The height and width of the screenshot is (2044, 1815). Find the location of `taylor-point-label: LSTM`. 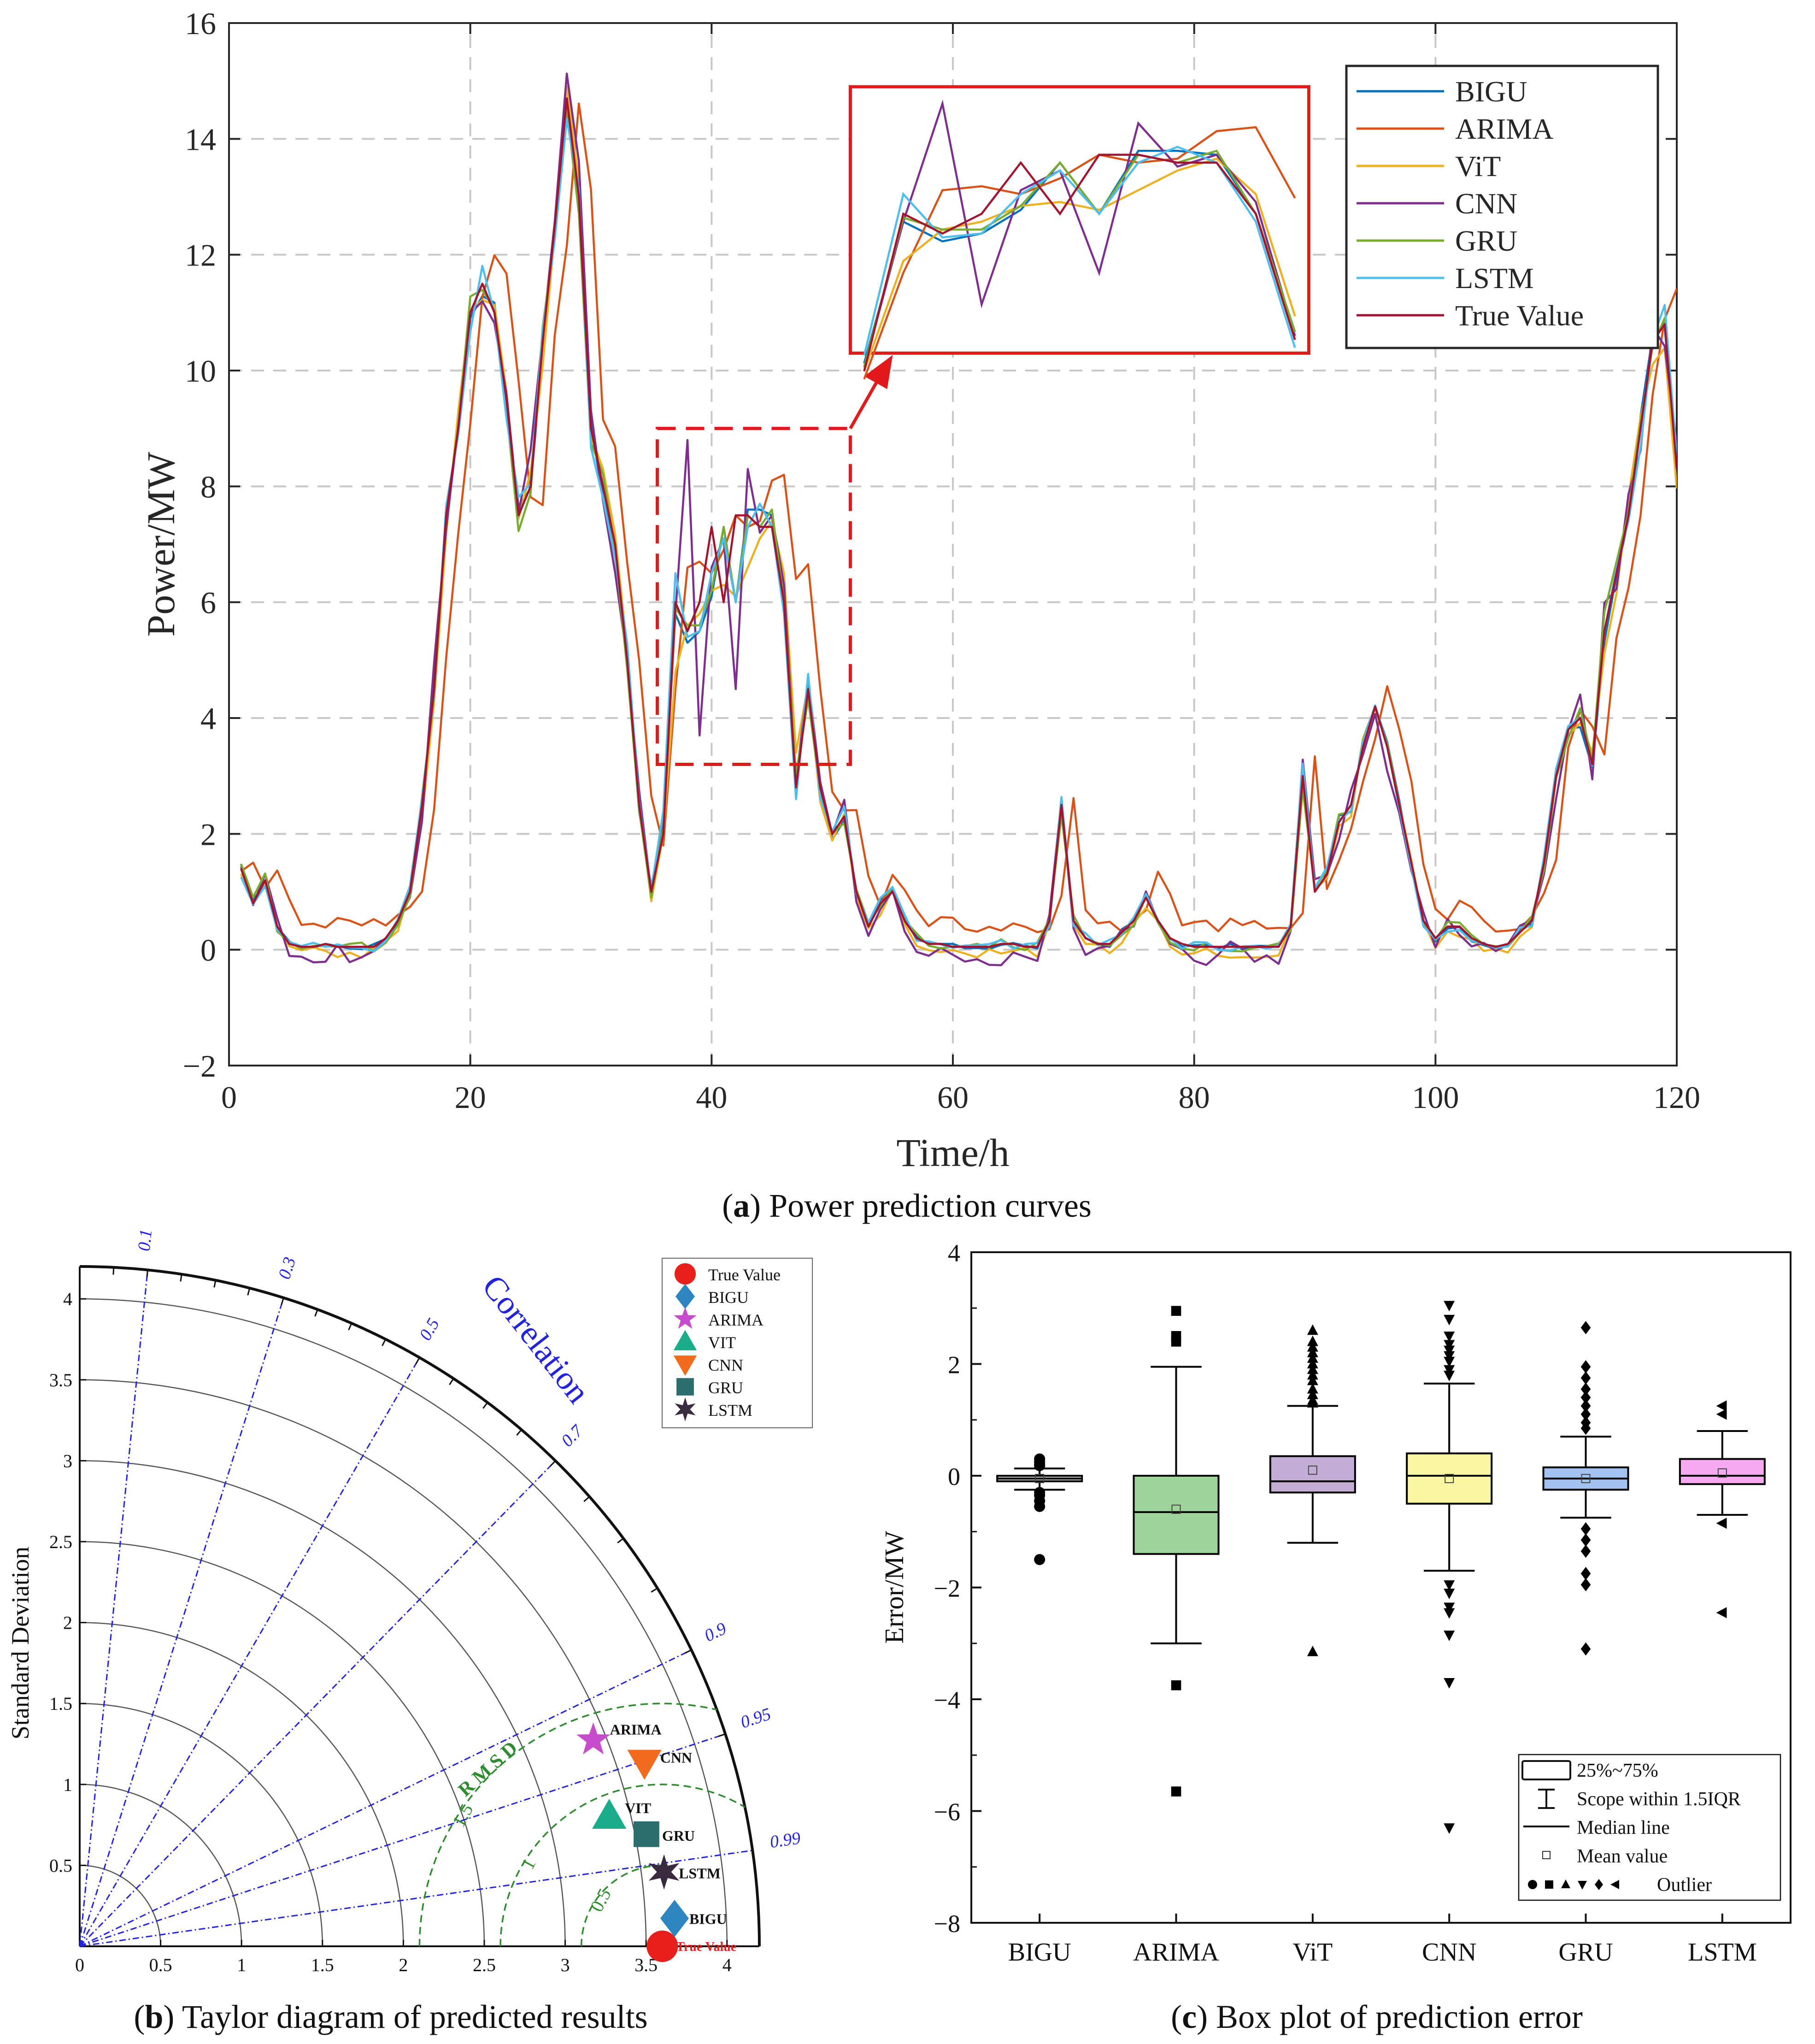

taylor-point-label: LSTM is located at coordinates (700, 1874).